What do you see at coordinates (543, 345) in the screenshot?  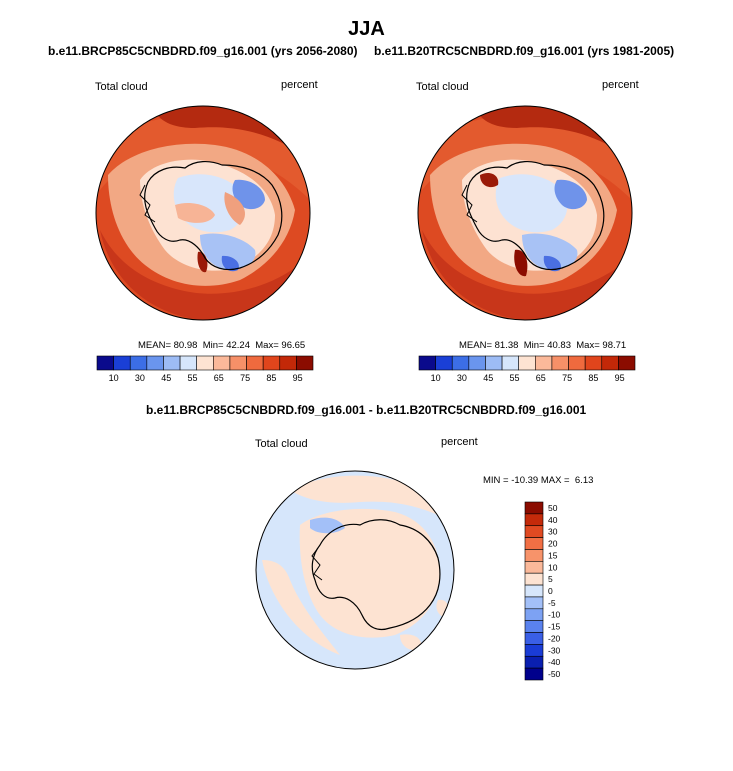 I see `panel2-stats: MEAN= 81.38 Min= 40.83 Max= 98.71` at bounding box center [543, 345].